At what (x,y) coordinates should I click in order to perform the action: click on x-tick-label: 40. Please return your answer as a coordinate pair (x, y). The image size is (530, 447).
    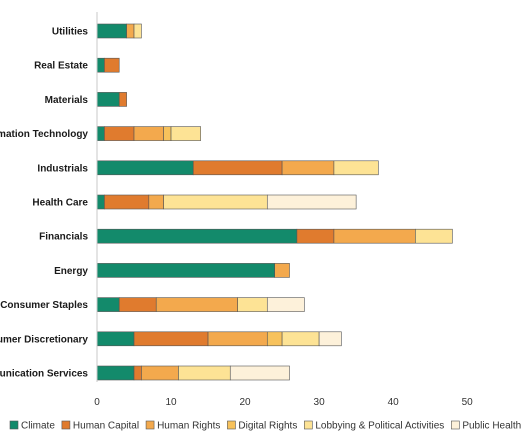
    Looking at the image, I should click on (394, 402).